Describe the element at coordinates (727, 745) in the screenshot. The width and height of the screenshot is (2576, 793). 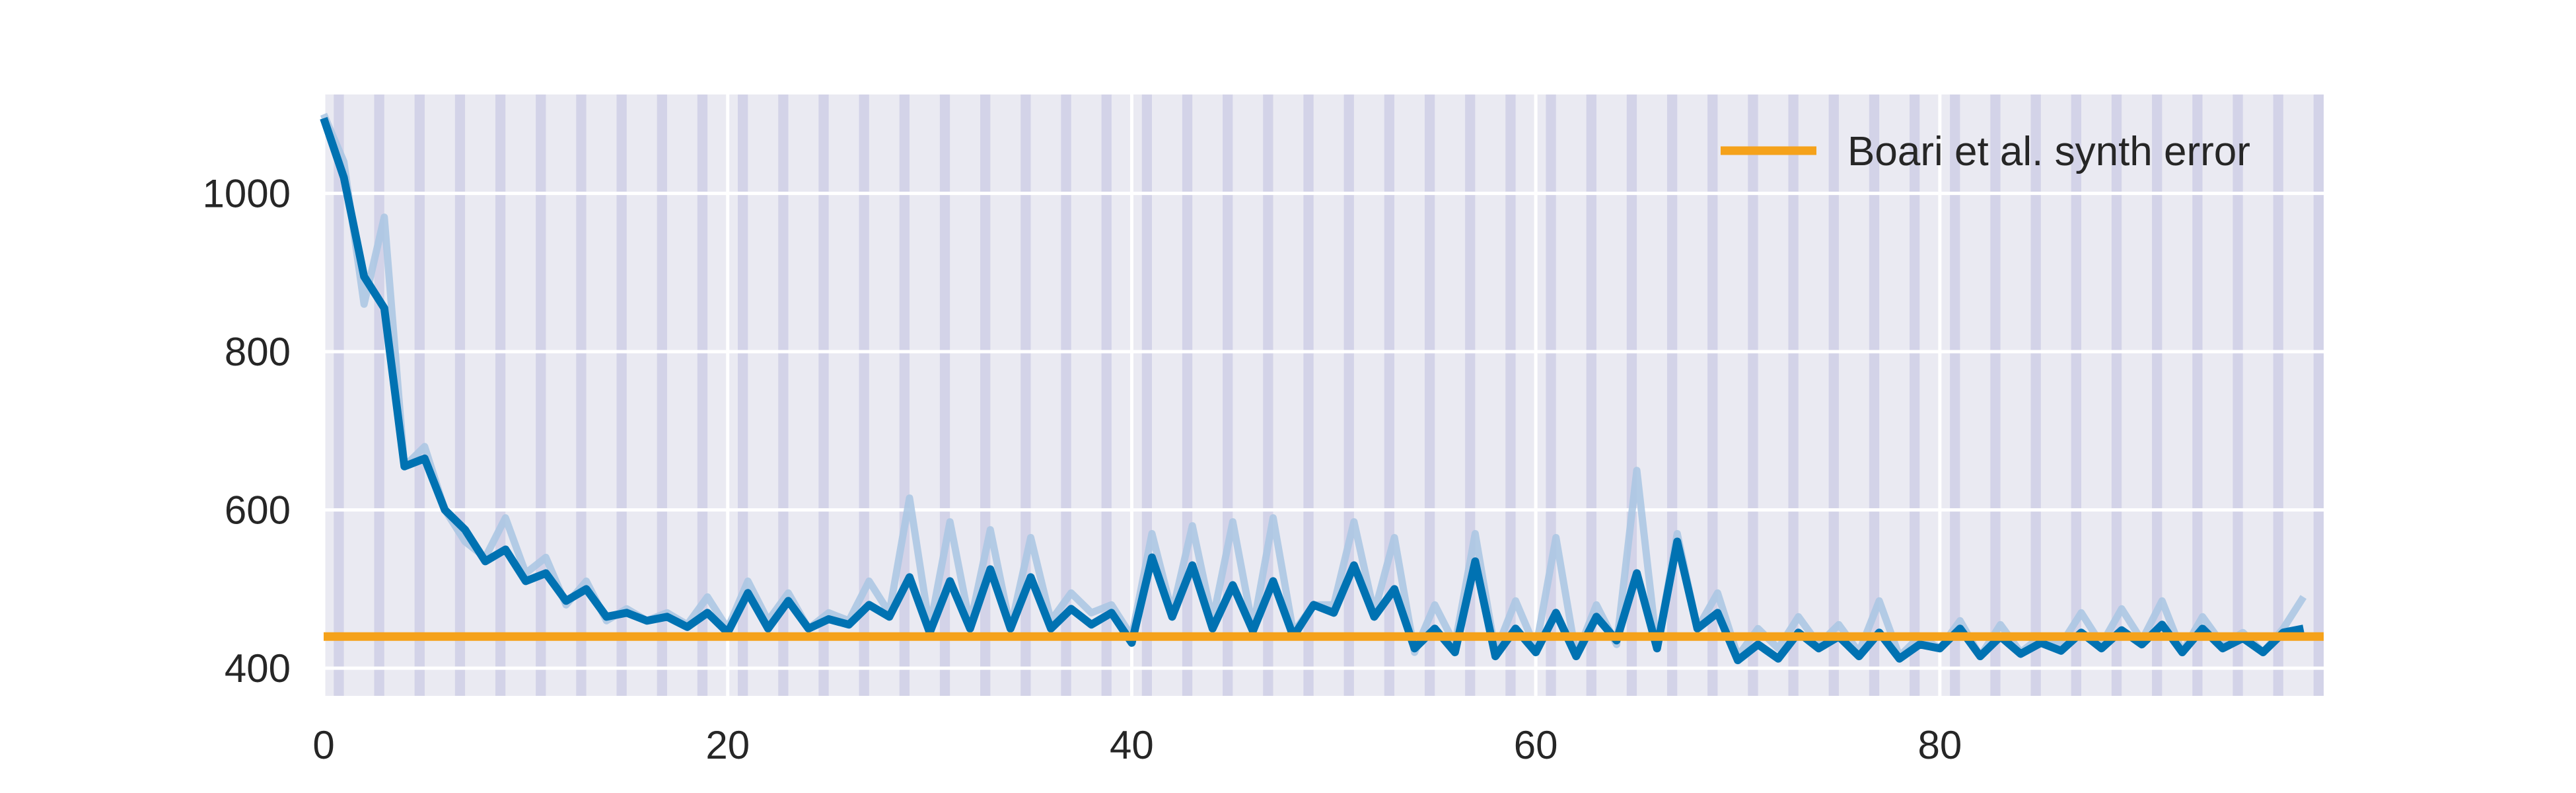
I see `x-tick-label: 20` at that location.